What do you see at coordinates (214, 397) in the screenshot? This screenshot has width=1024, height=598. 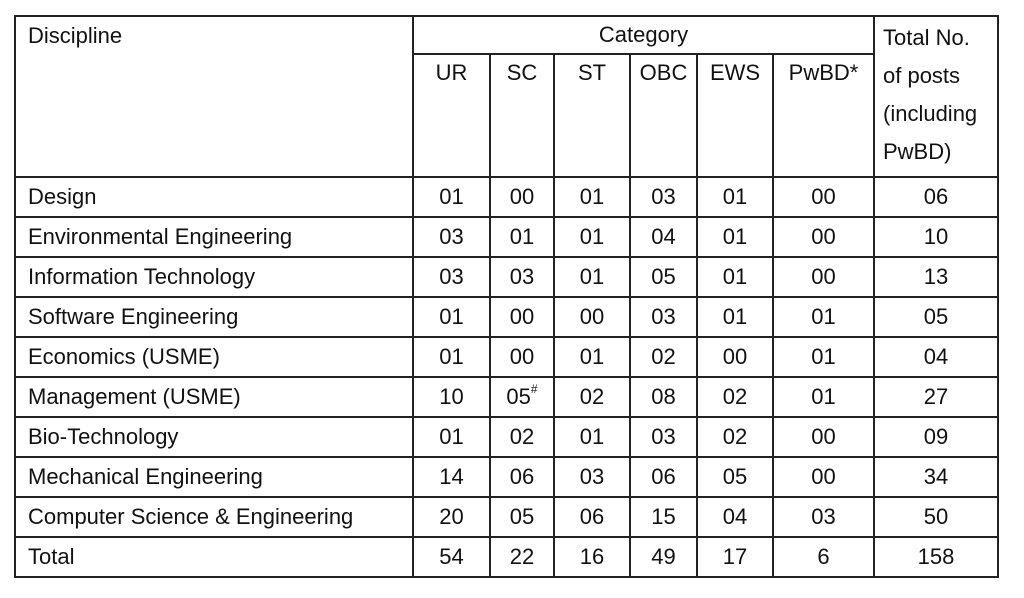 I see `cell-discipline: Management (USME)` at bounding box center [214, 397].